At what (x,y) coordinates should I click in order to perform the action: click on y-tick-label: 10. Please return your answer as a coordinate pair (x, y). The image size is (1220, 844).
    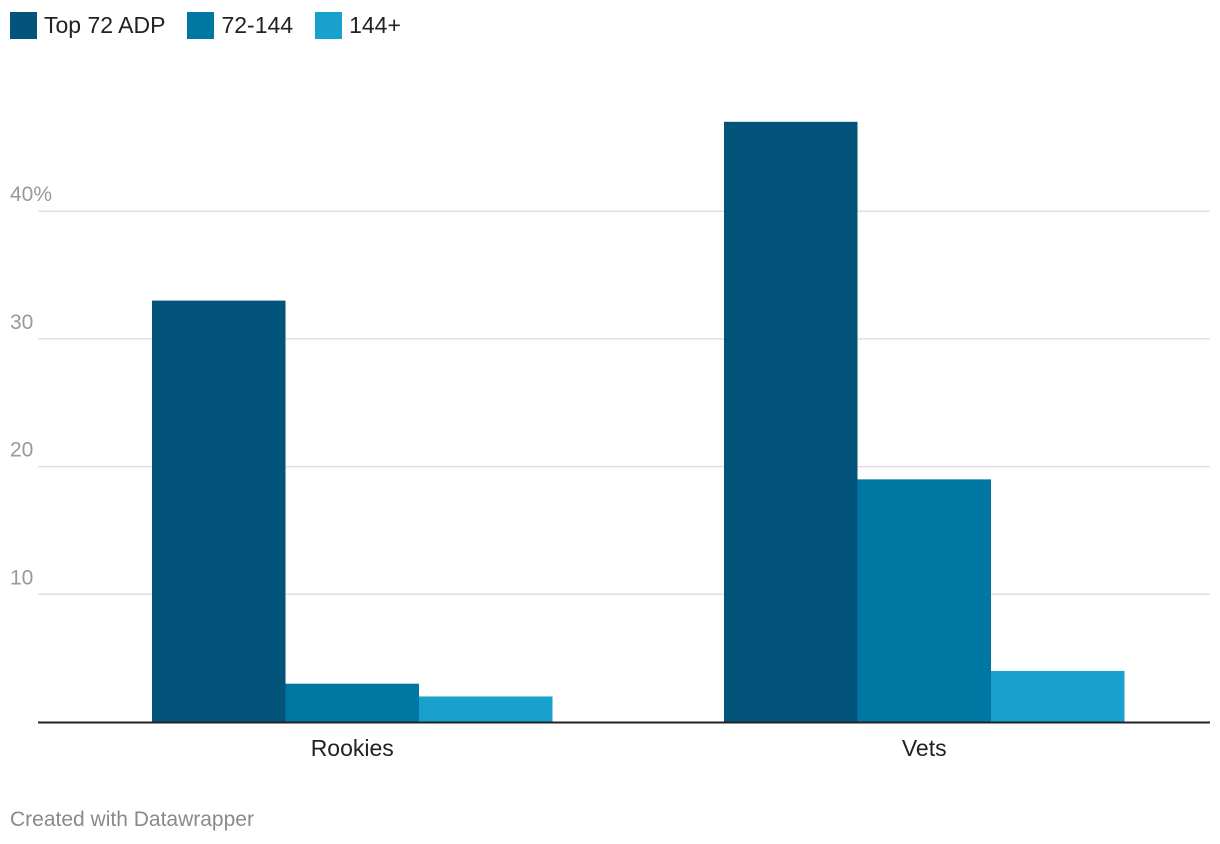
    Looking at the image, I should click on (21, 577).